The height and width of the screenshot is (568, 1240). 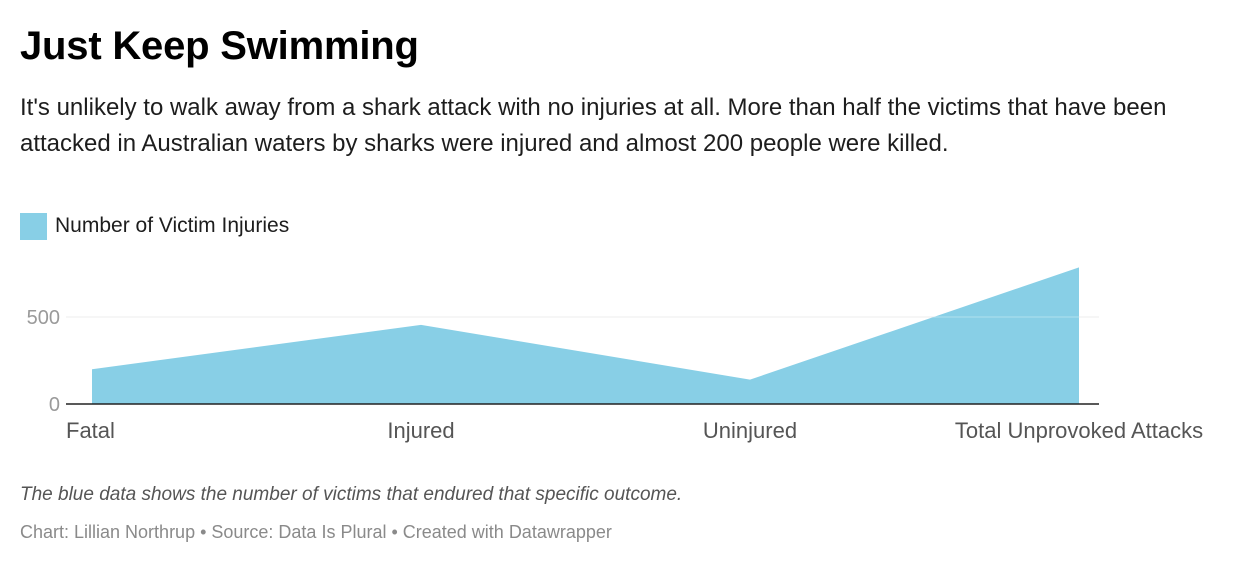 I want to click on legend: Number of Victim Injuries, so click(x=154, y=226).